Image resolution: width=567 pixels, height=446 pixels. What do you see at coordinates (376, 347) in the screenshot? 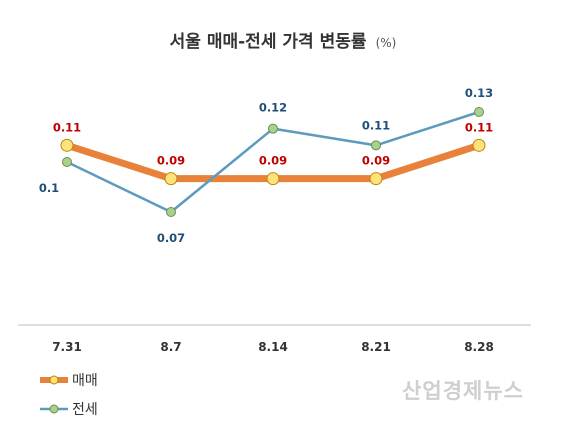
I see `x-tick-label: 8.21` at bounding box center [376, 347].